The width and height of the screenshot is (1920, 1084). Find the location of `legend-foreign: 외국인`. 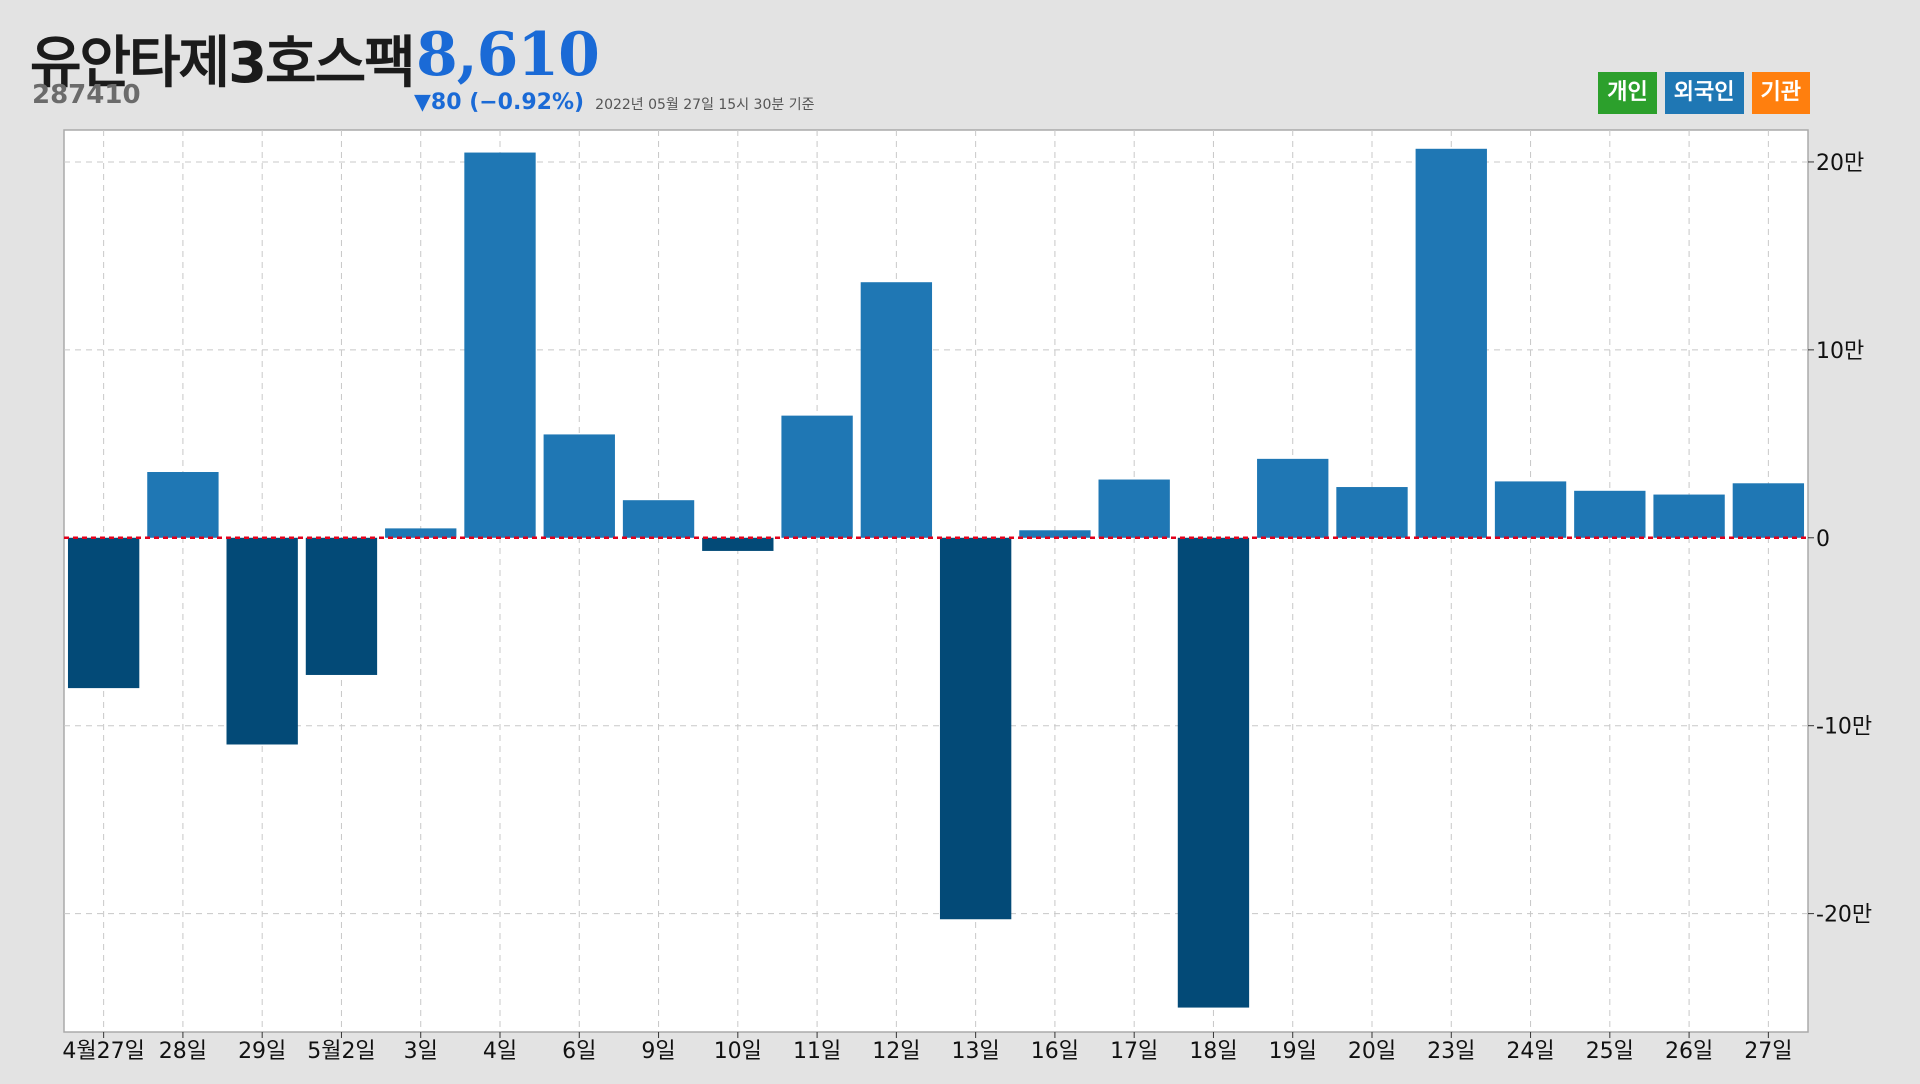

legend-foreign: 외국인 is located at coordinates (1704, 93).